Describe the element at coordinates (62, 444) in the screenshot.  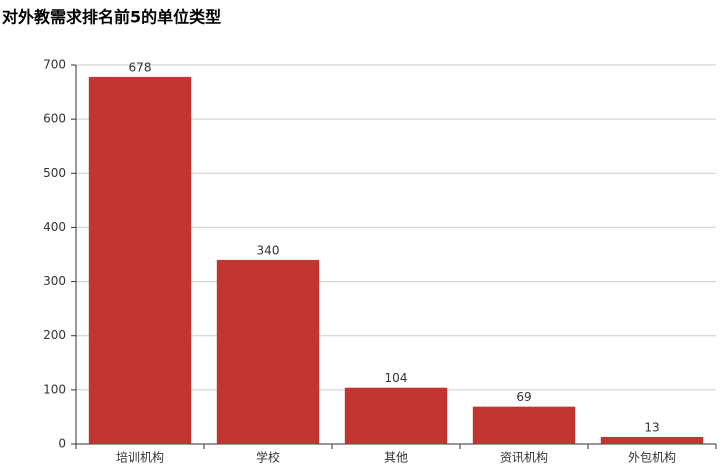
I see `y-tick-label: 0` at that location.